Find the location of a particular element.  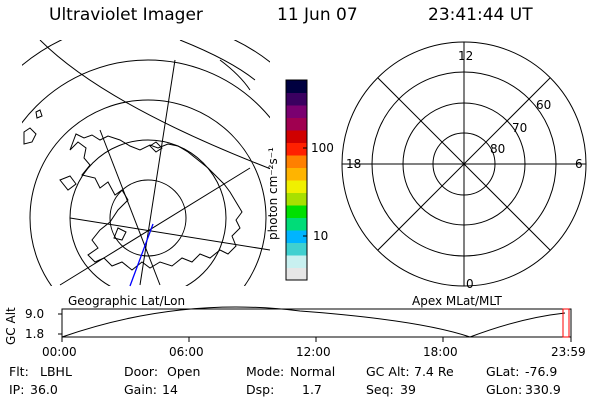

mlt-label-6: 6 is located at coordinates (579, 164).